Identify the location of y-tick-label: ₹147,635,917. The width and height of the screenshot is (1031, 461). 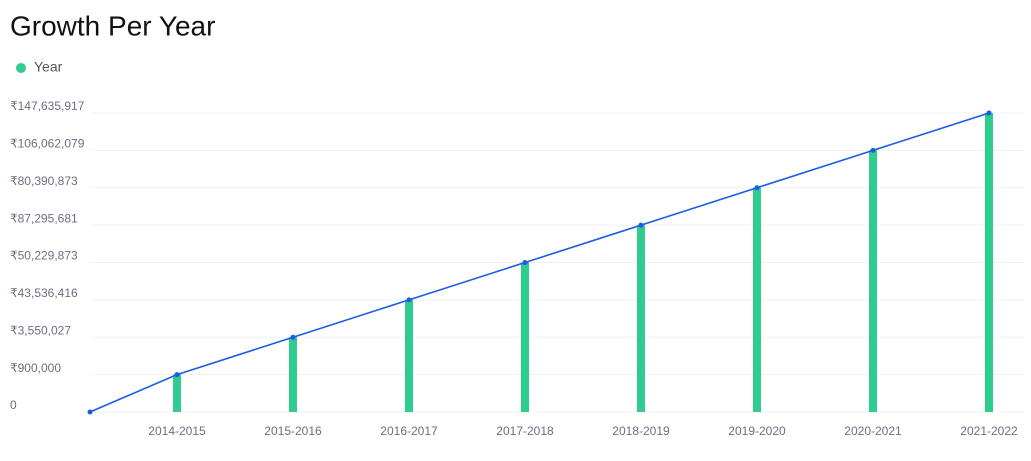
(47, 106).